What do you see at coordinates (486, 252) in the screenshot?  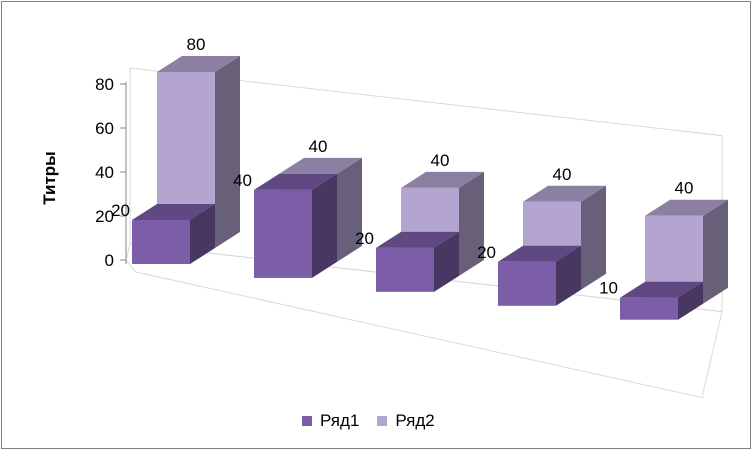 I see `data-label-series-1-cat-4: 20` at bounding box center [486, 252].